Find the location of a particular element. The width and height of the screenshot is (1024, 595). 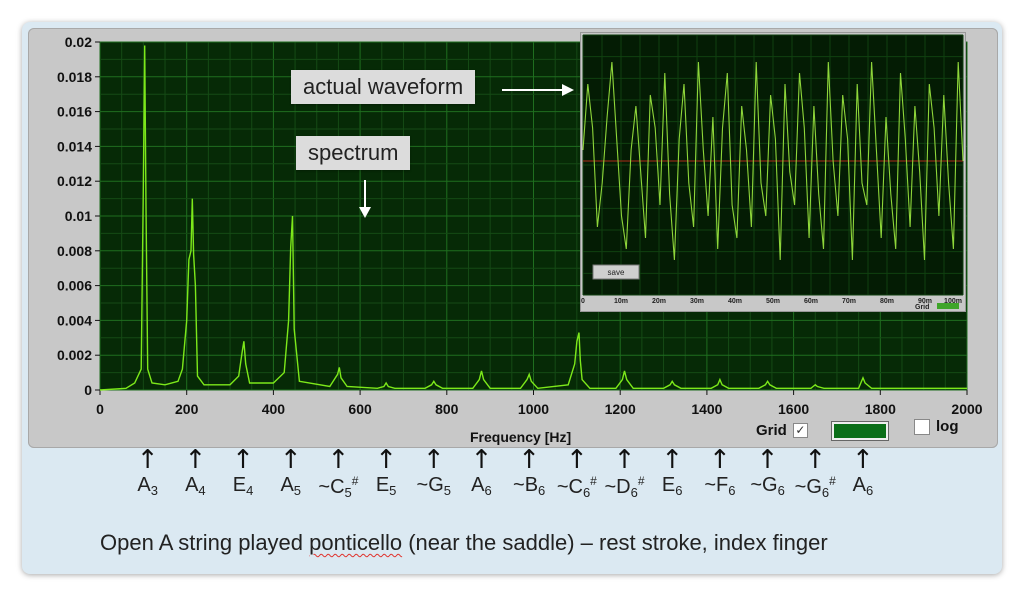

grid-control: Grid ✓ is located at coordinates (782, 430).